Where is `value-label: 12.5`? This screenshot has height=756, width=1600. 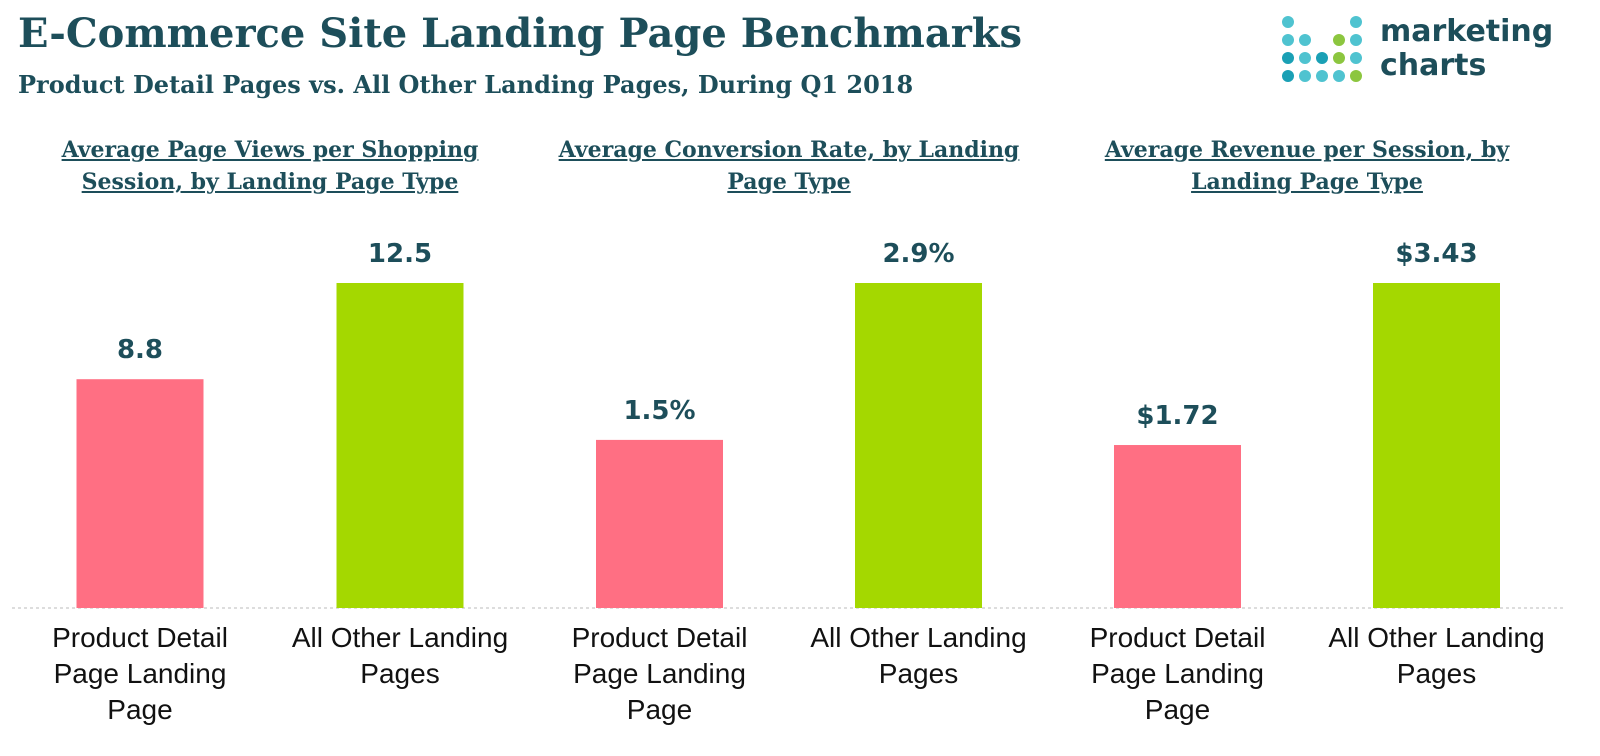
value-label: 12.5 is located at coordinates (400, 254).